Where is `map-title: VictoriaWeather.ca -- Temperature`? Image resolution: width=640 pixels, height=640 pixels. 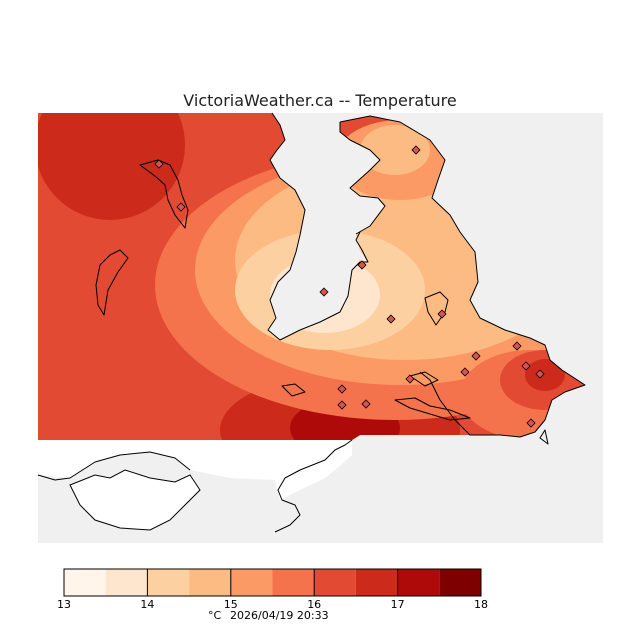
map-title: VictoriaWeather.ca -- Temperature is located at coordinates (319, 100).